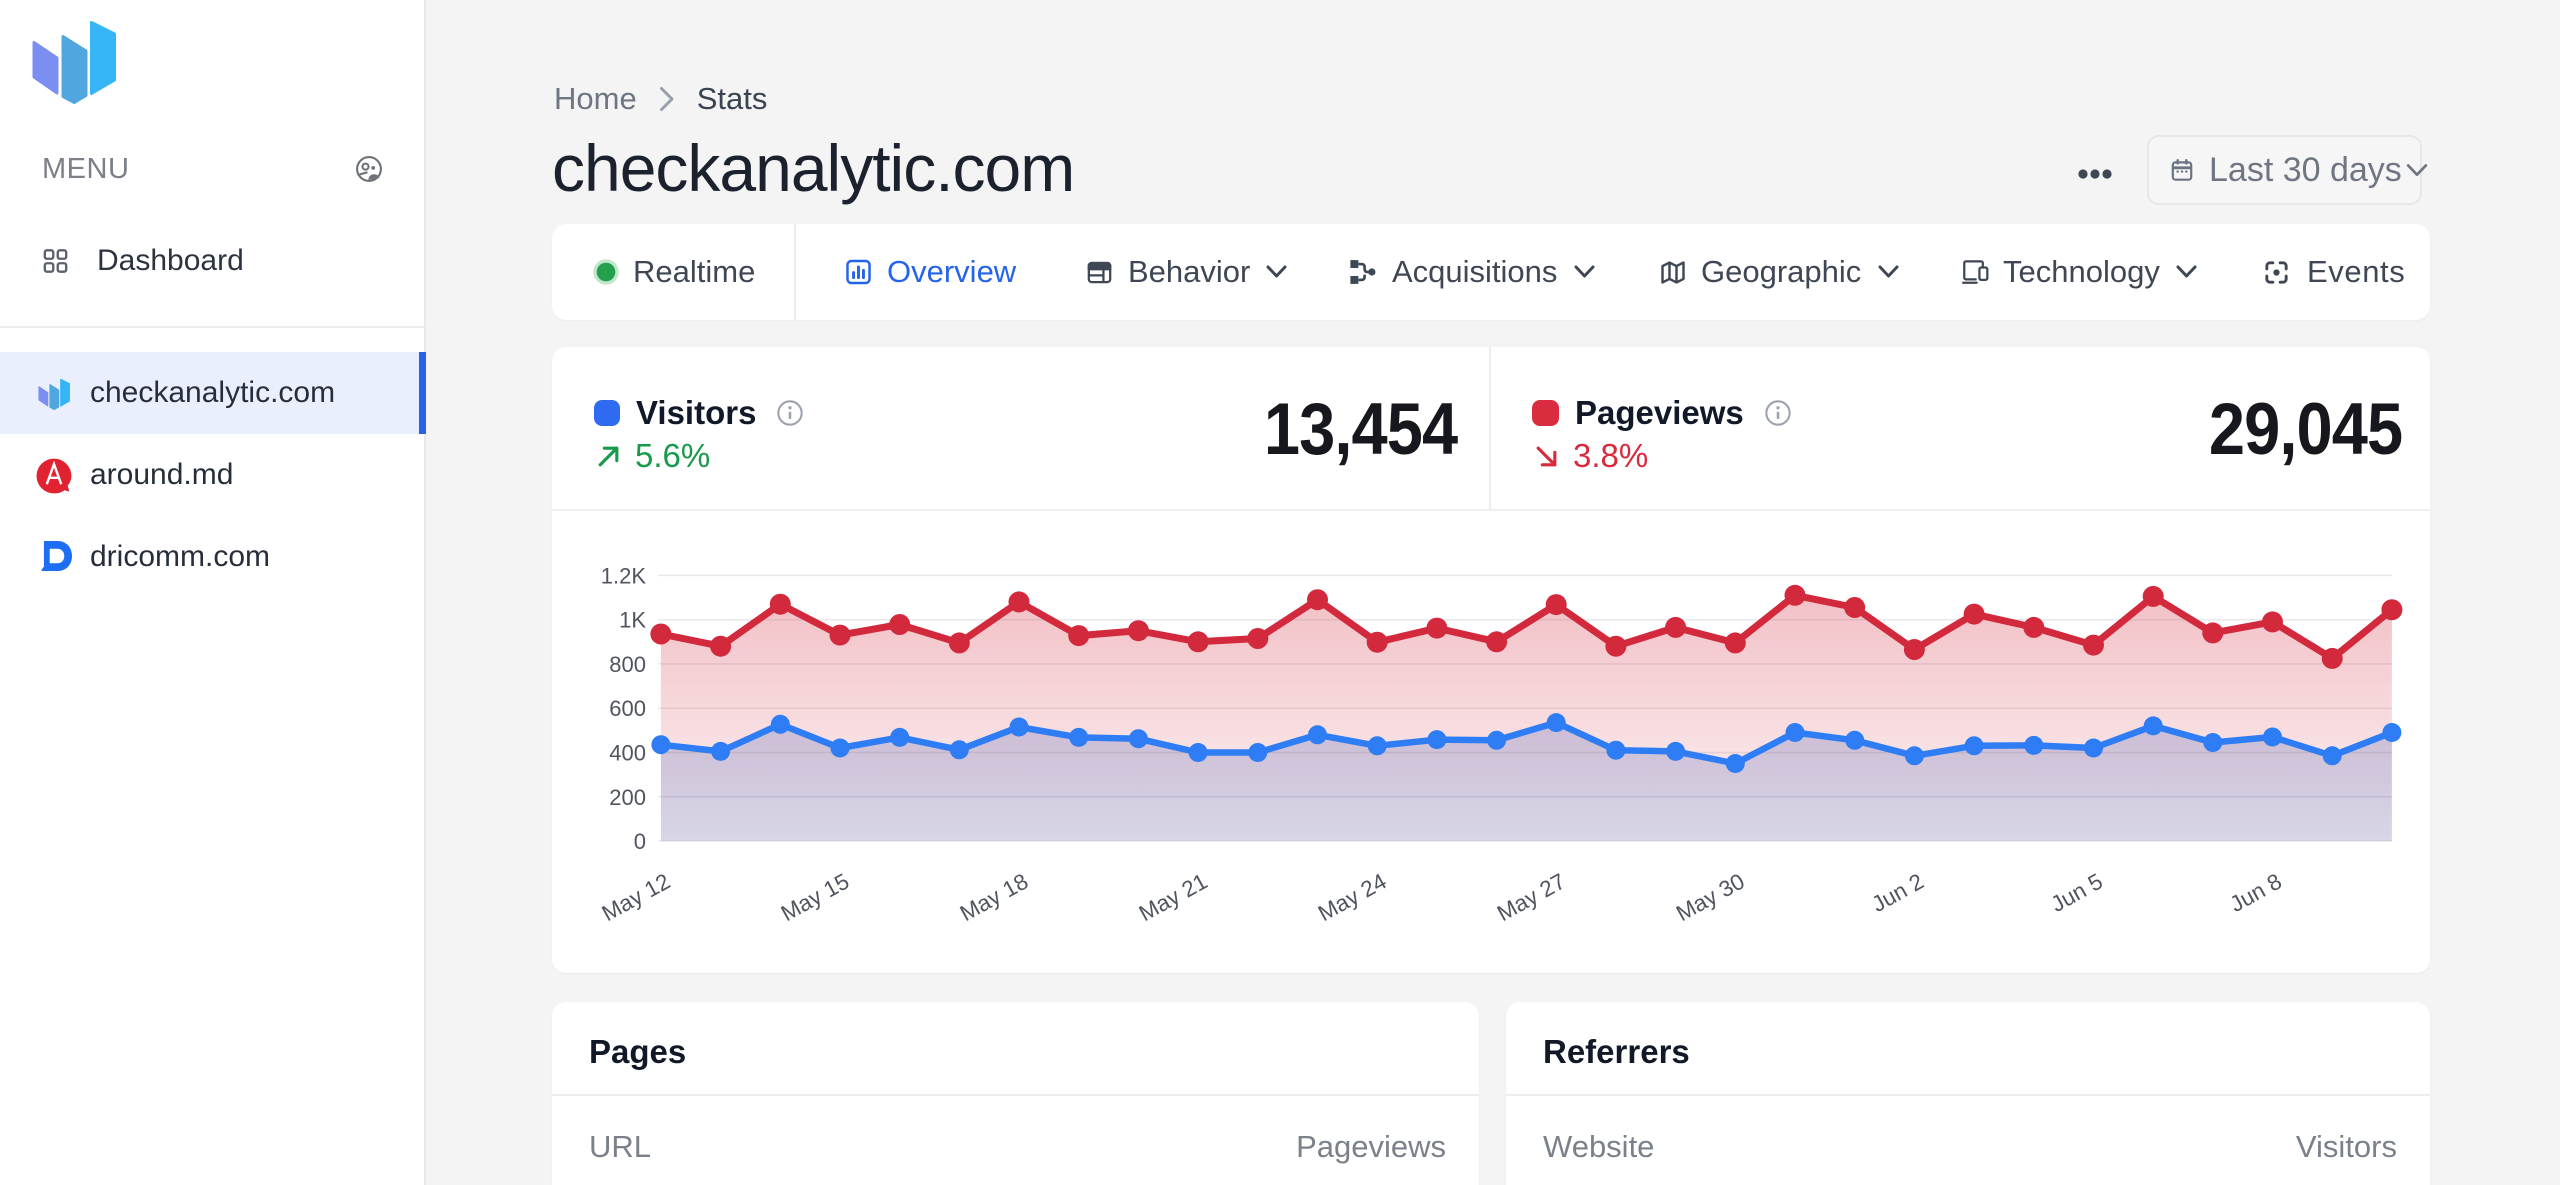 The image size is (2560, 1185). I want to click on svg-text: May 18, so click(994, 898).